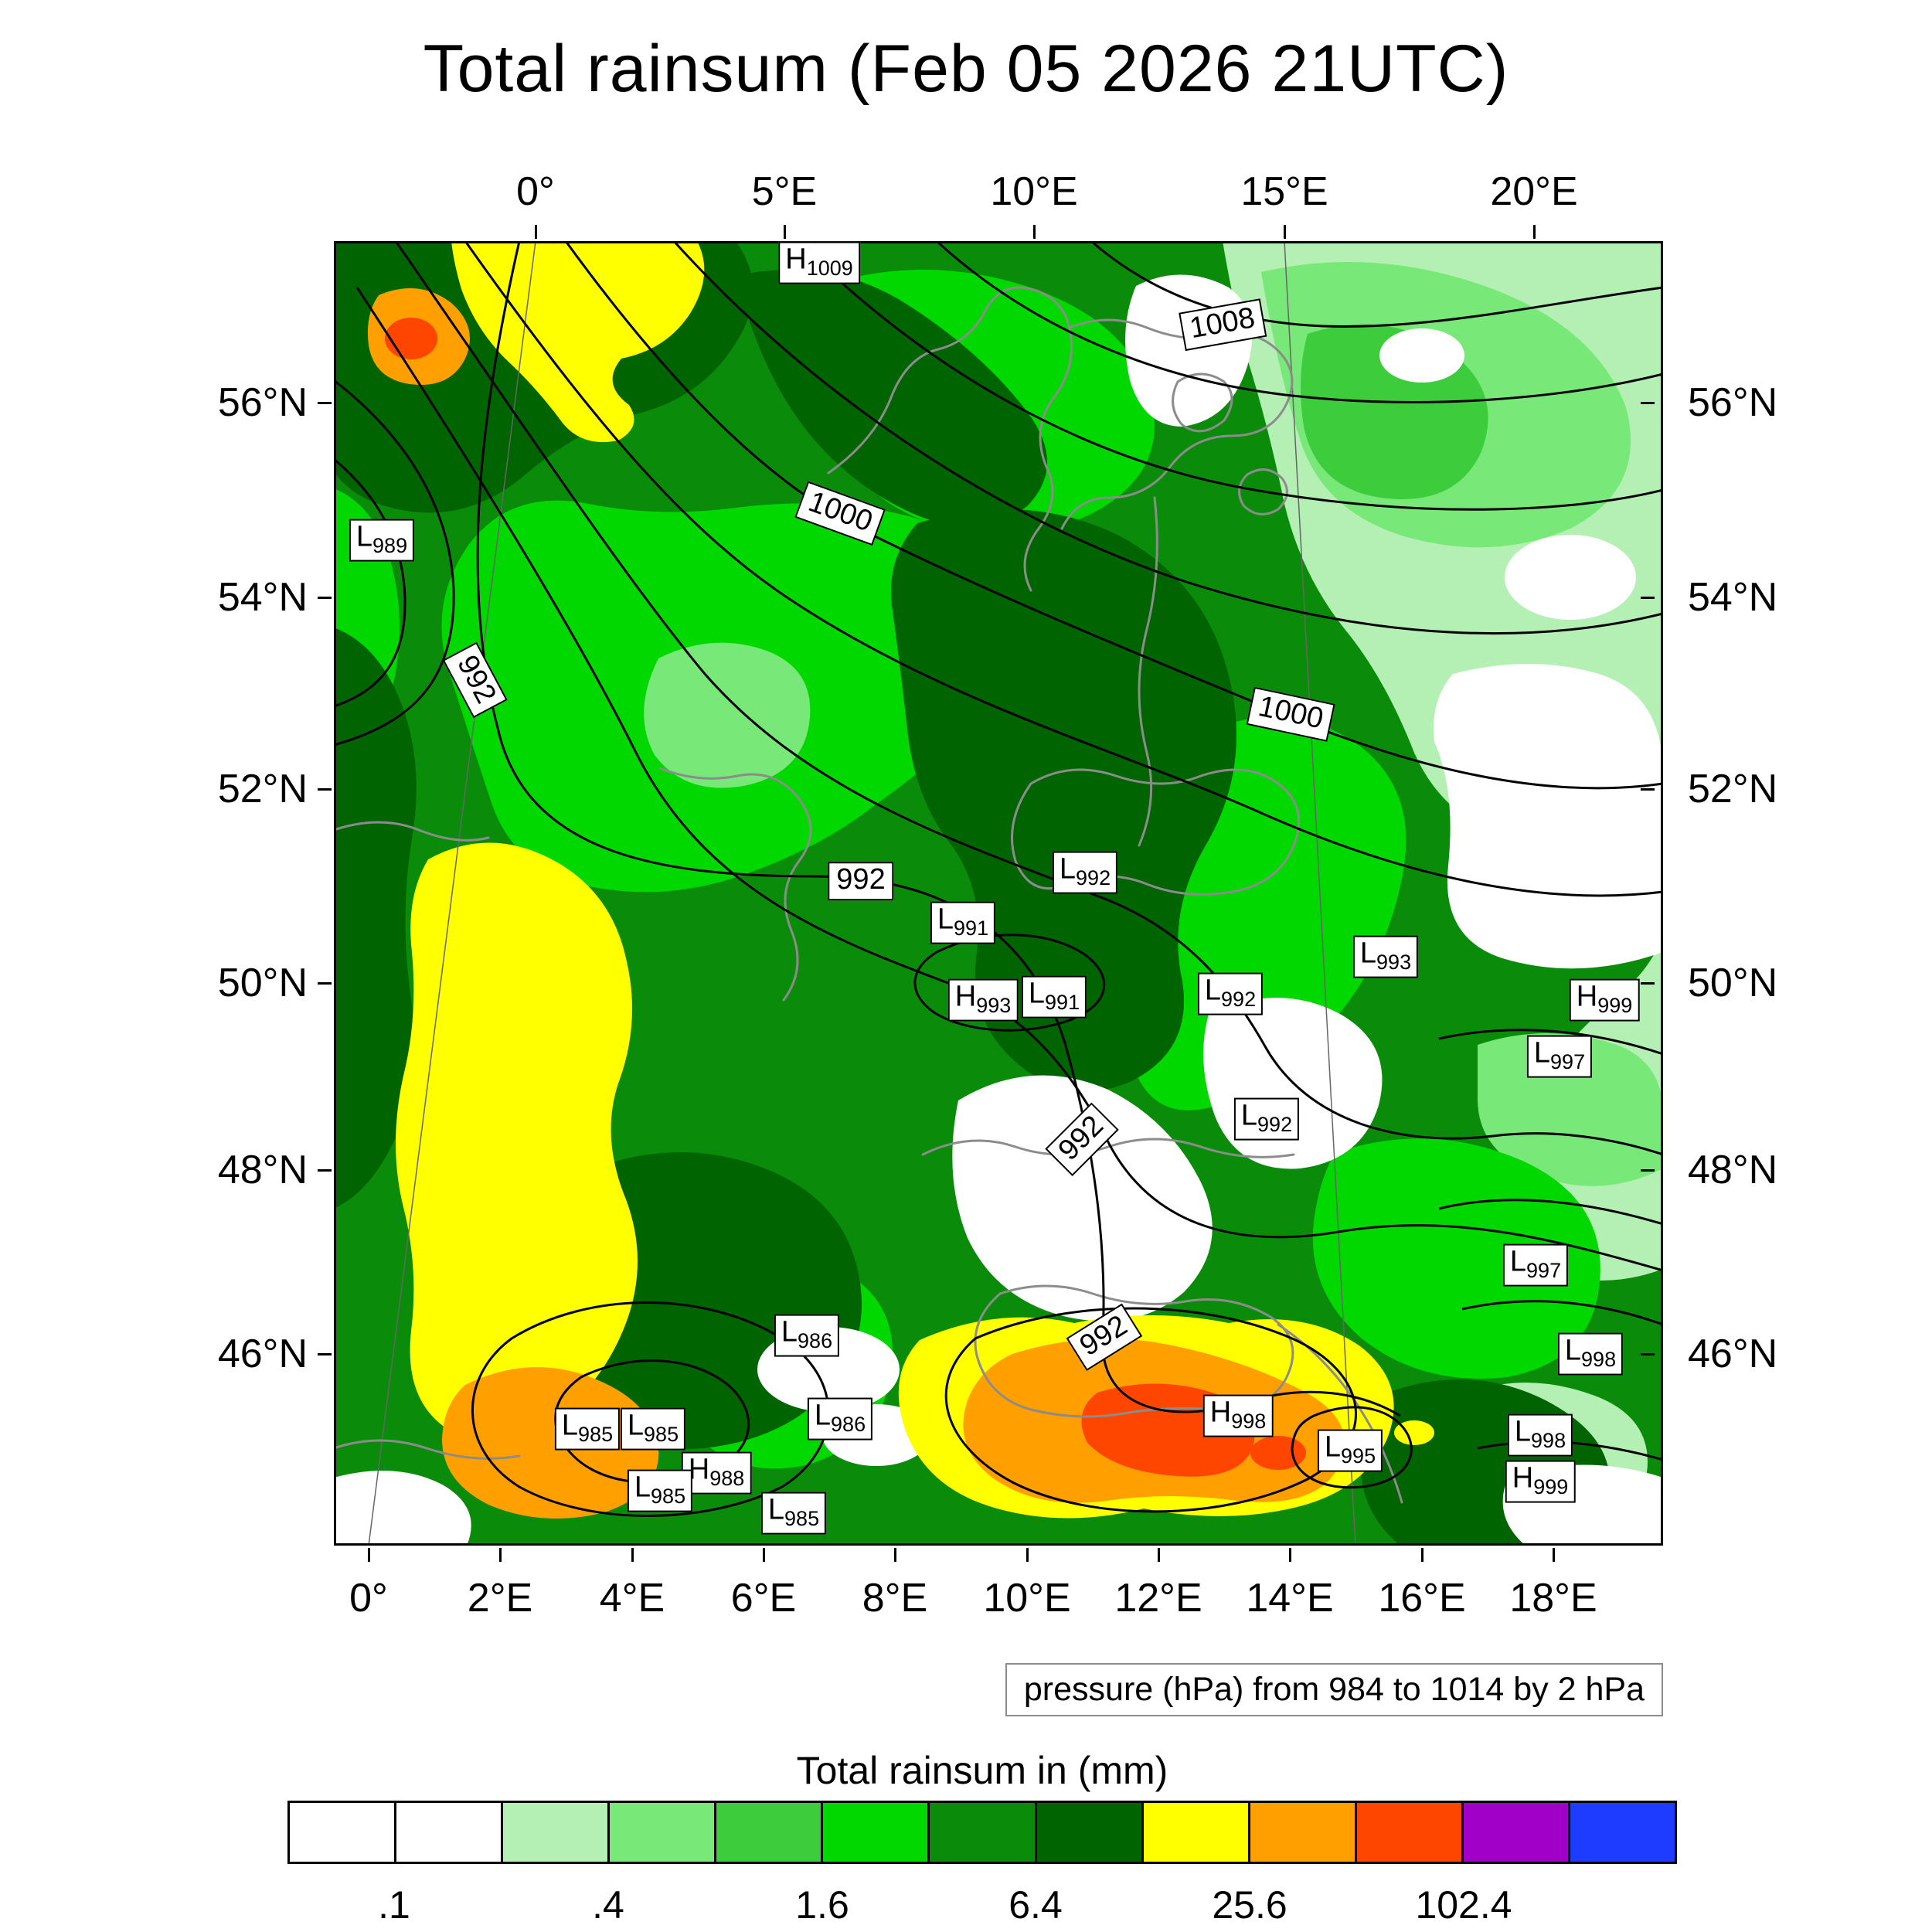  Describe the element at coordinates (1733, 983) in the screenshot. I see `axis-label-right: 50°N` at that location.